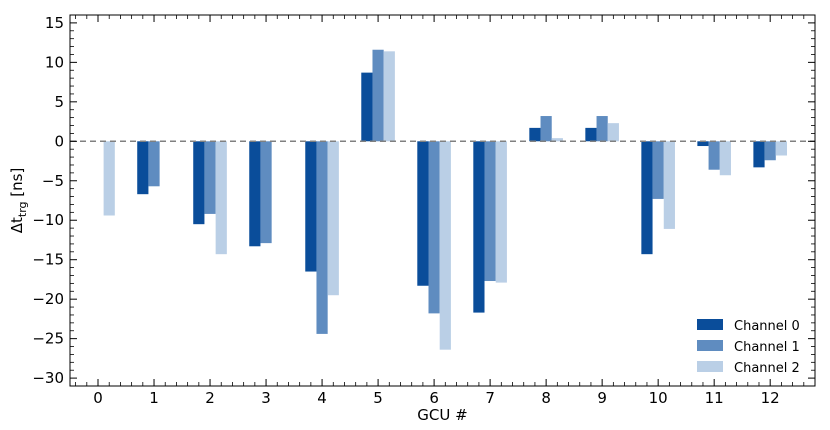  I want to click on y-axis-label-unit: [ns], so click(17, 185).